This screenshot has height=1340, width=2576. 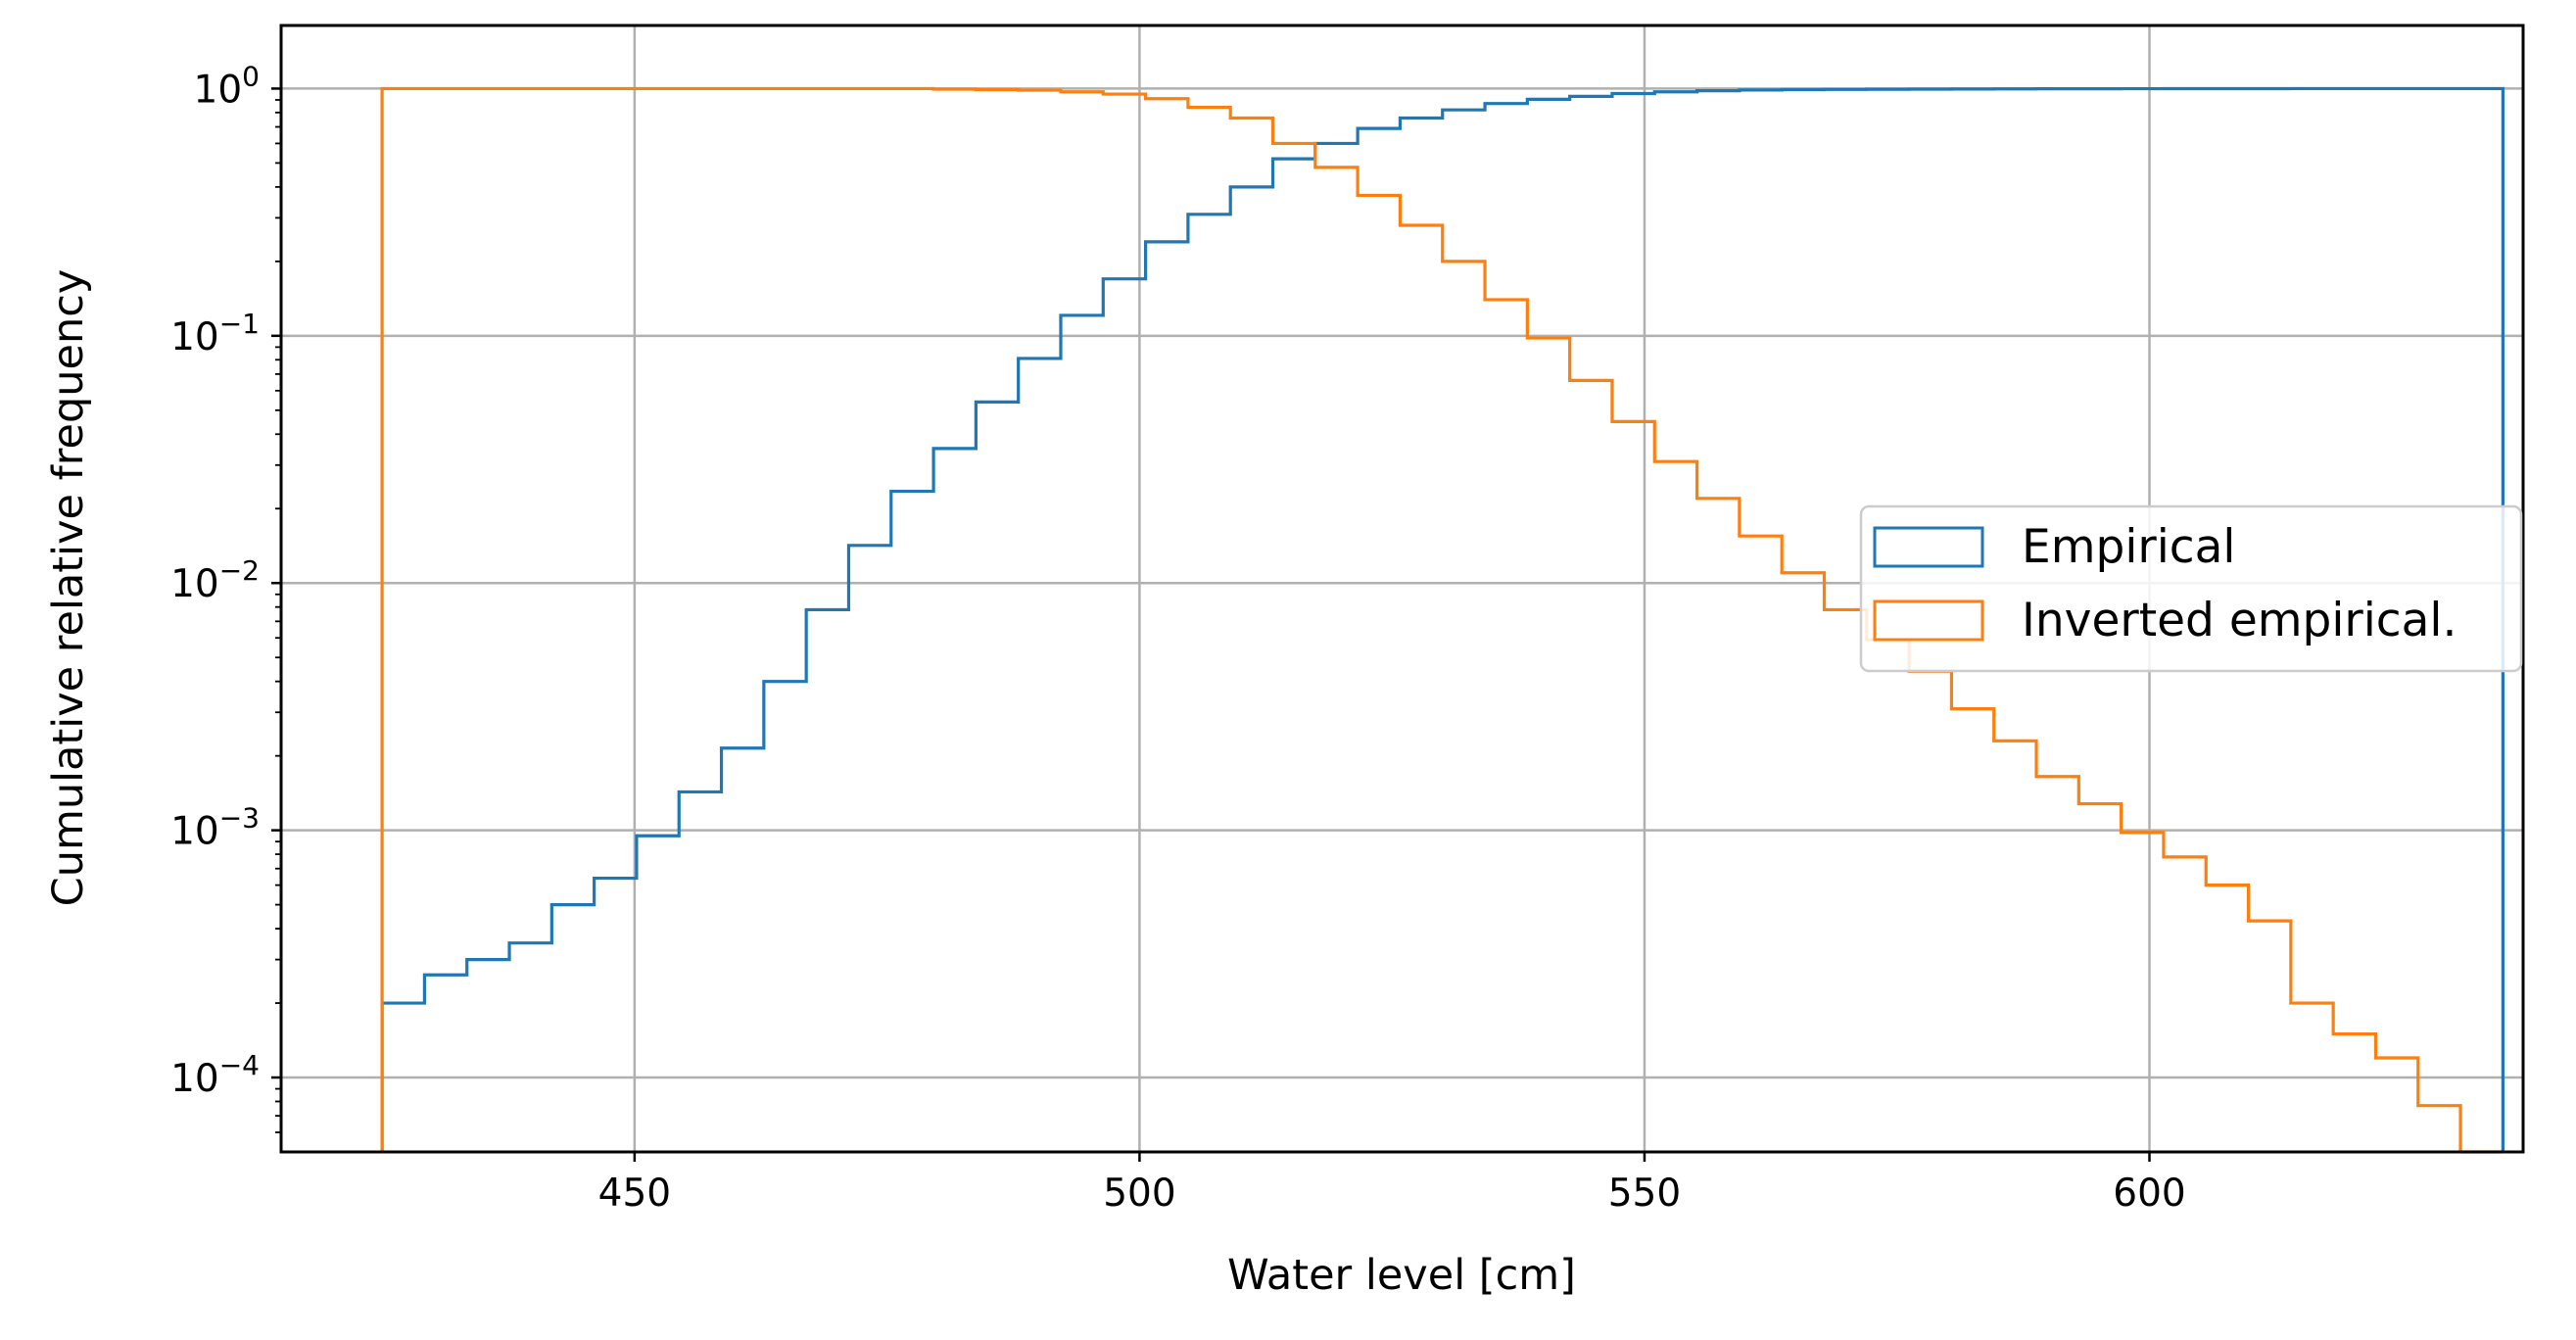 I want to click on legend-frame, so click(x=2191, y=589).